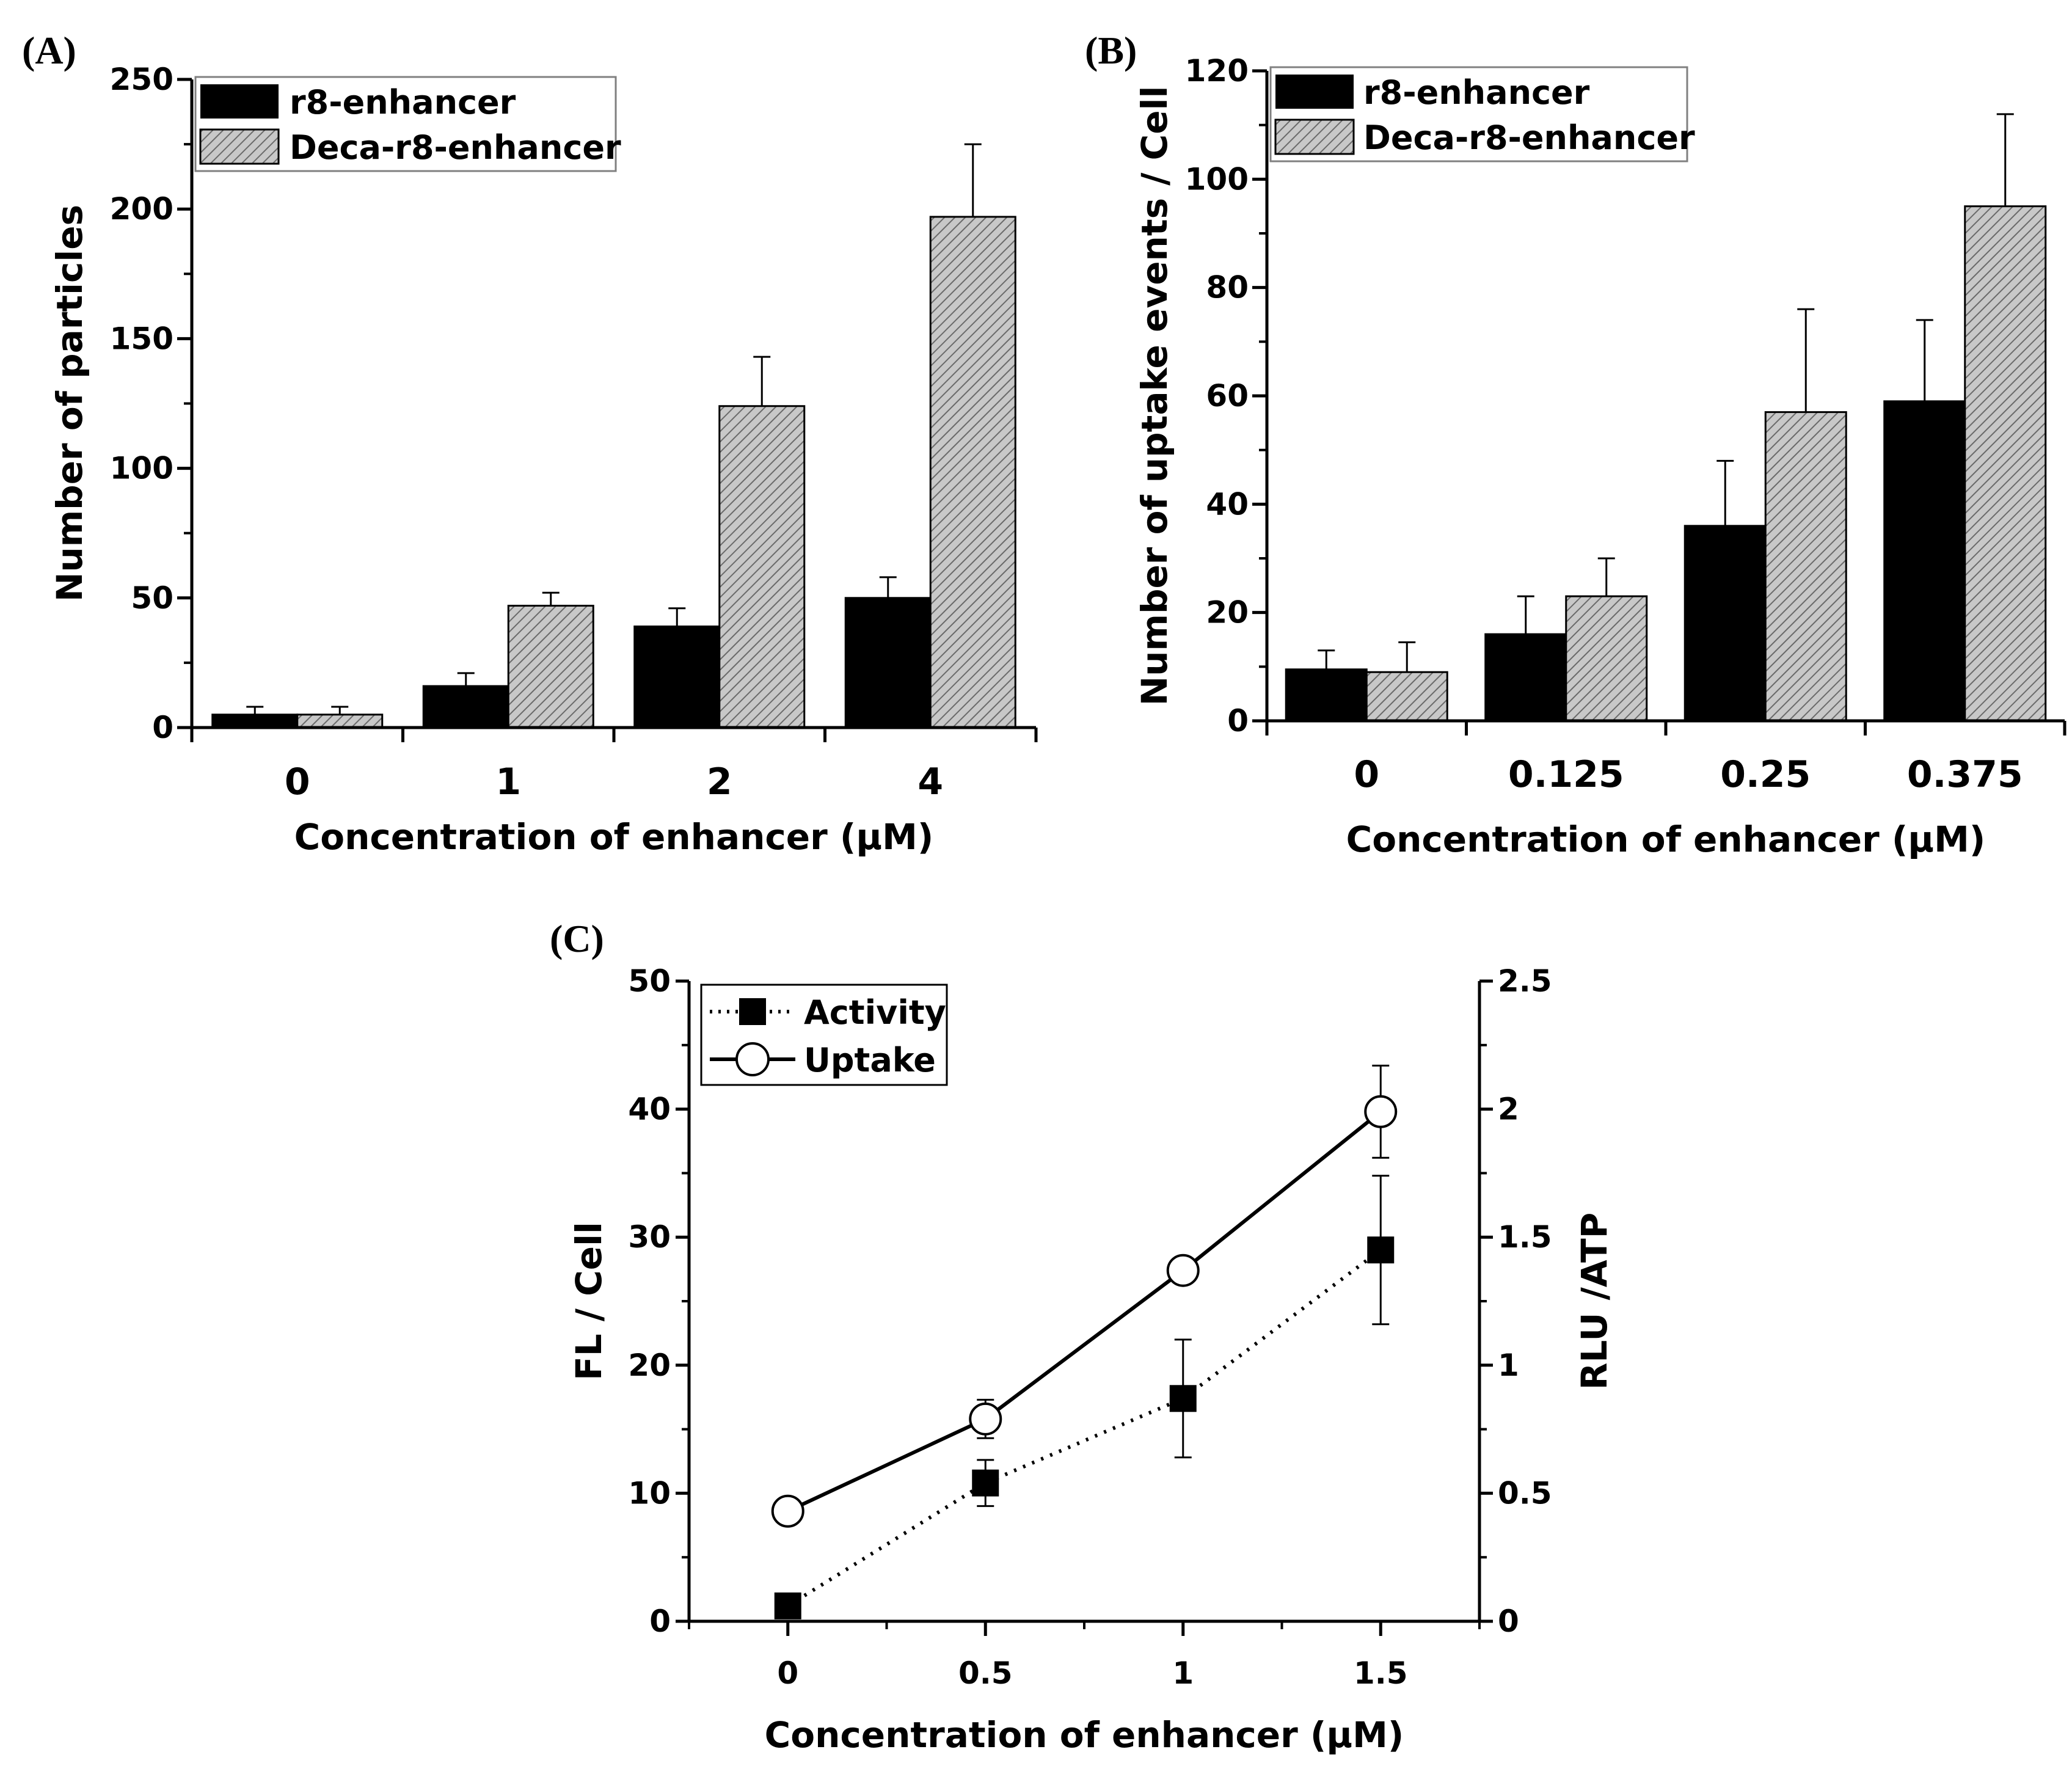 This screenshot has width=2072, height=1774. I want to click on y-tick-label: 200, so click(141, 209).